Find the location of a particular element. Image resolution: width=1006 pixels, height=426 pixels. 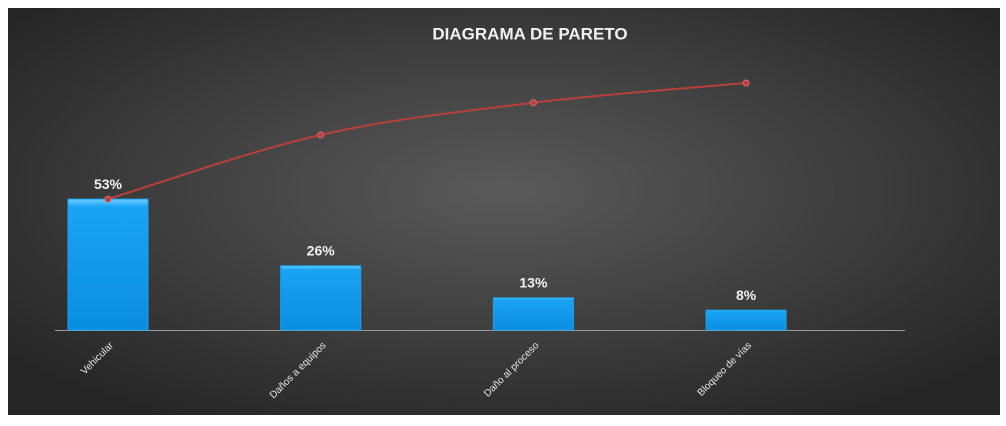

data-label: 13% is located at coordinates (533, 283).